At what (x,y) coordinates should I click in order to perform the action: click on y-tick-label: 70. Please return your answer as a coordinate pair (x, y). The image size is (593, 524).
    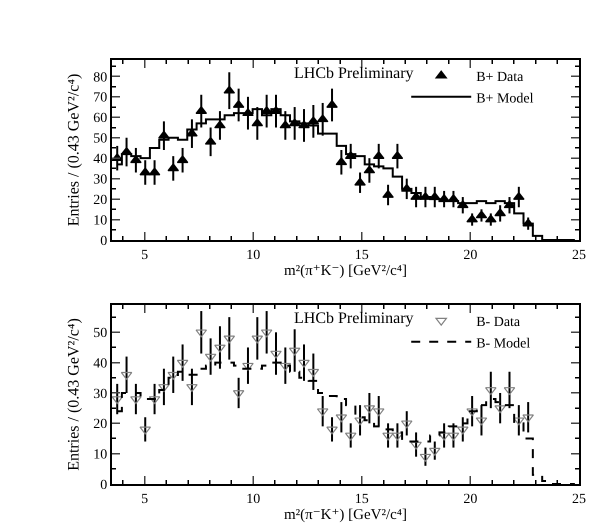
    Looking at the image, I should click on (100, 98).